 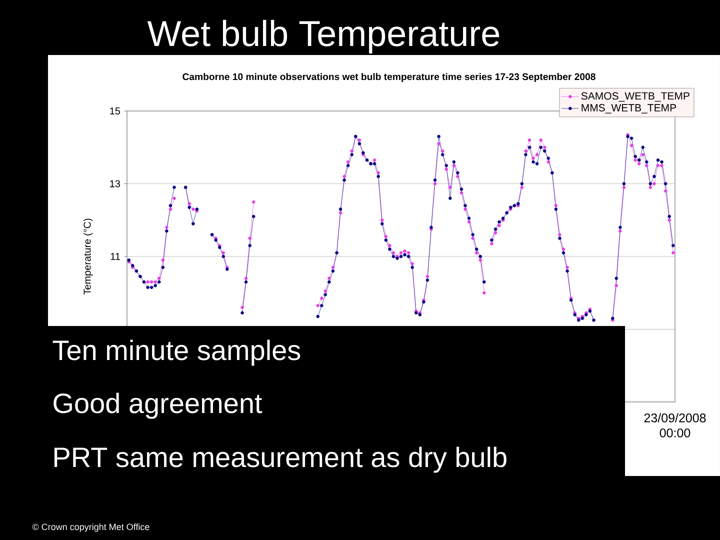 I want to click on chart-subtitle: Camborne 10 minute observations wet bulb temperature time series 17-23 September 2008, so click(x=389, y=77).